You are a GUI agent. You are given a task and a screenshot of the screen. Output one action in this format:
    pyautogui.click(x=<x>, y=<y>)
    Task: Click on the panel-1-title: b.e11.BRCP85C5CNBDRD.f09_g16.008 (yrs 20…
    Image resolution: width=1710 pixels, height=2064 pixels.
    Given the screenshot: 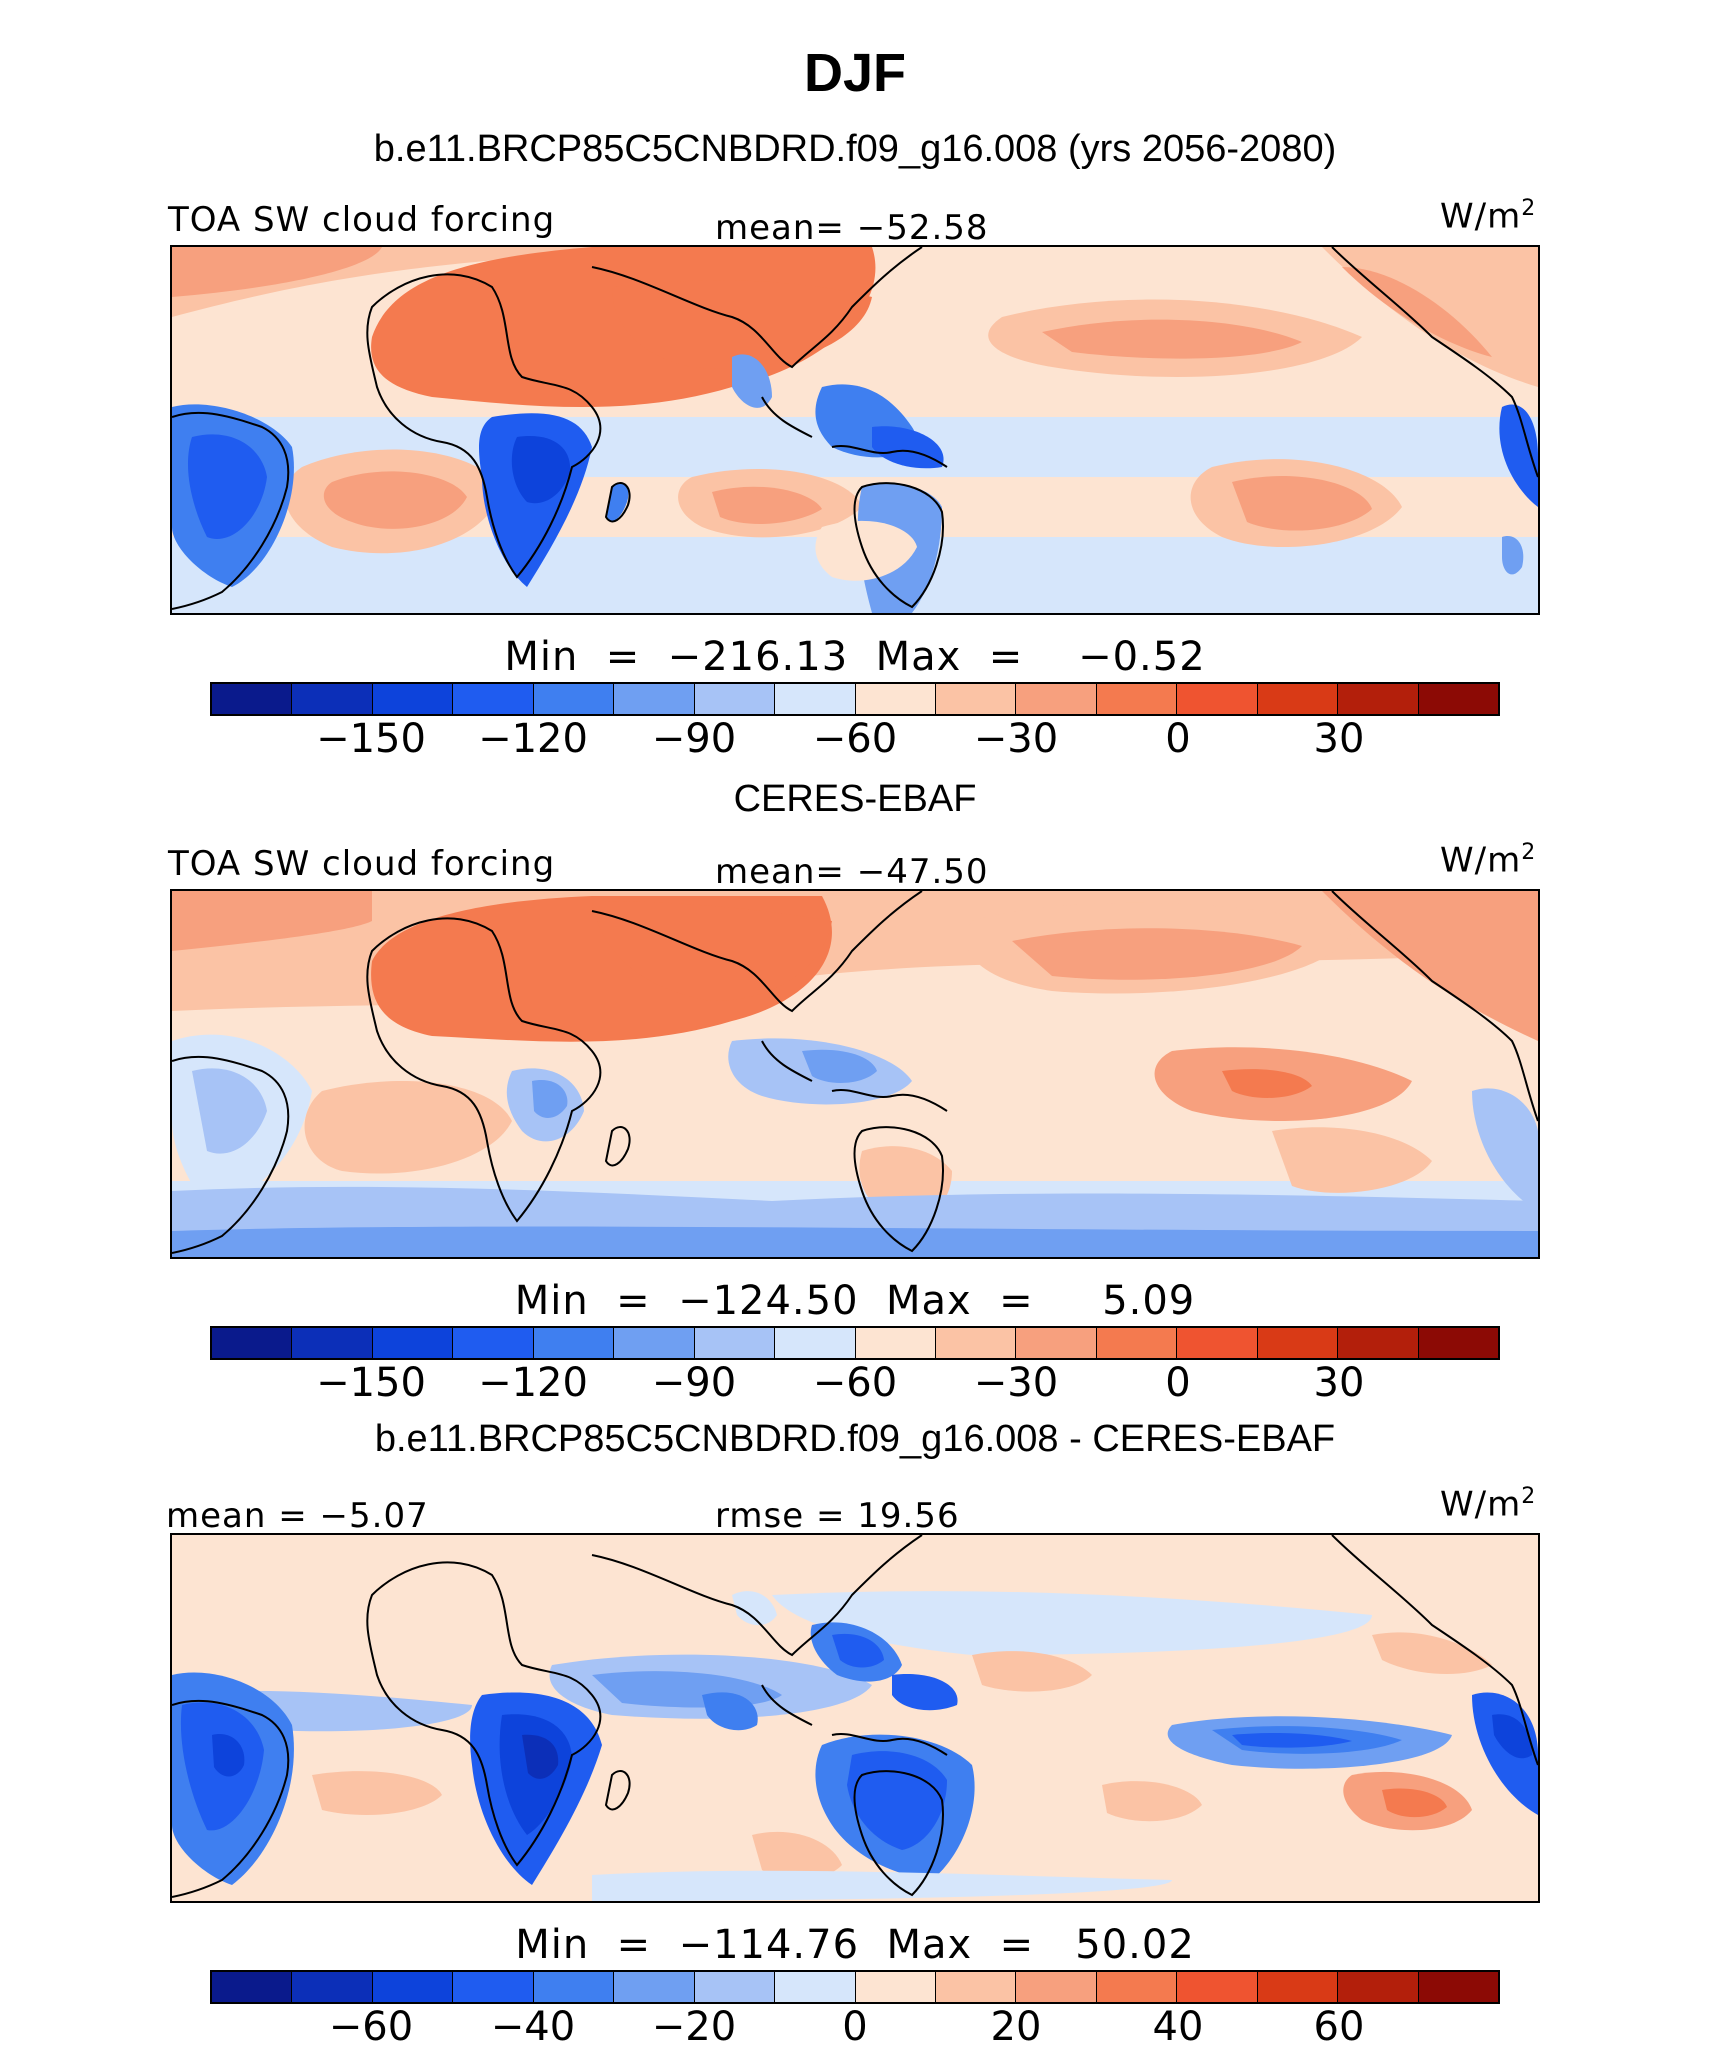 What is the action you would take?
    pyautogui.click(x=855, y=149)
    